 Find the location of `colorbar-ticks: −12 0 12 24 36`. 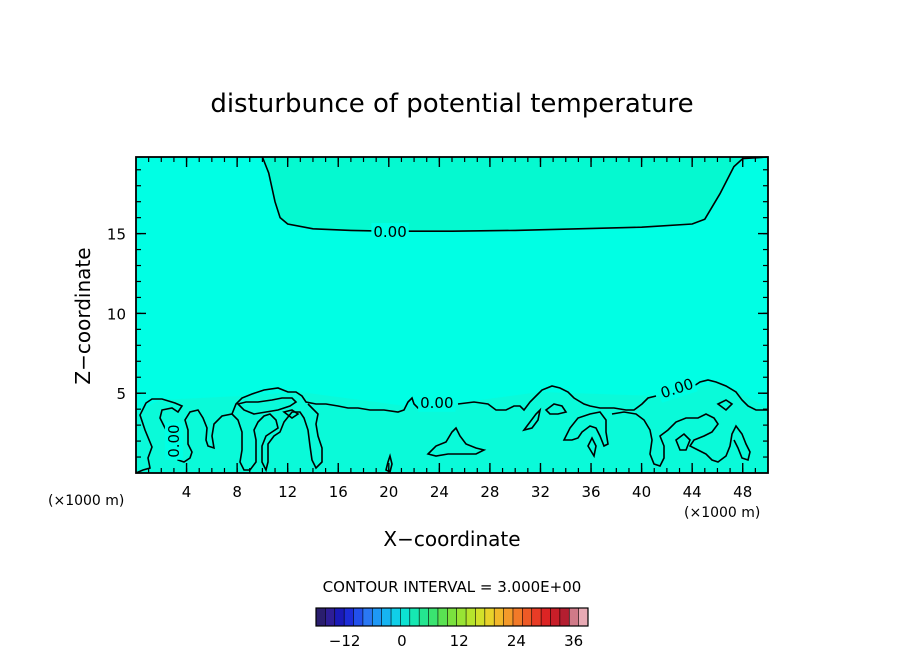

colorbar-ticks: −12 0 12 24 36 is located at coordinates (456, 641).